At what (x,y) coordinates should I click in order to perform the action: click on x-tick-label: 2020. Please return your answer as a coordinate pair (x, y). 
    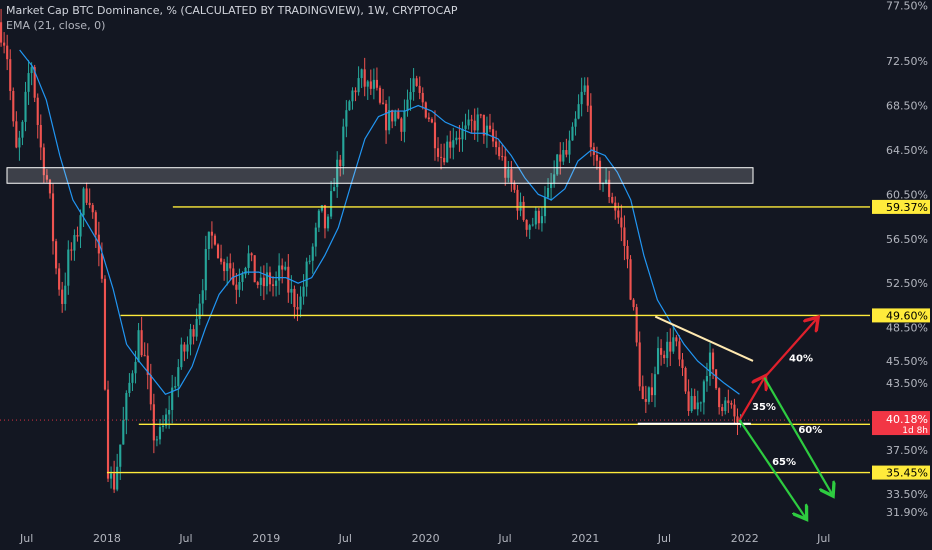
    Looking at the image, I should click on (426, 538).